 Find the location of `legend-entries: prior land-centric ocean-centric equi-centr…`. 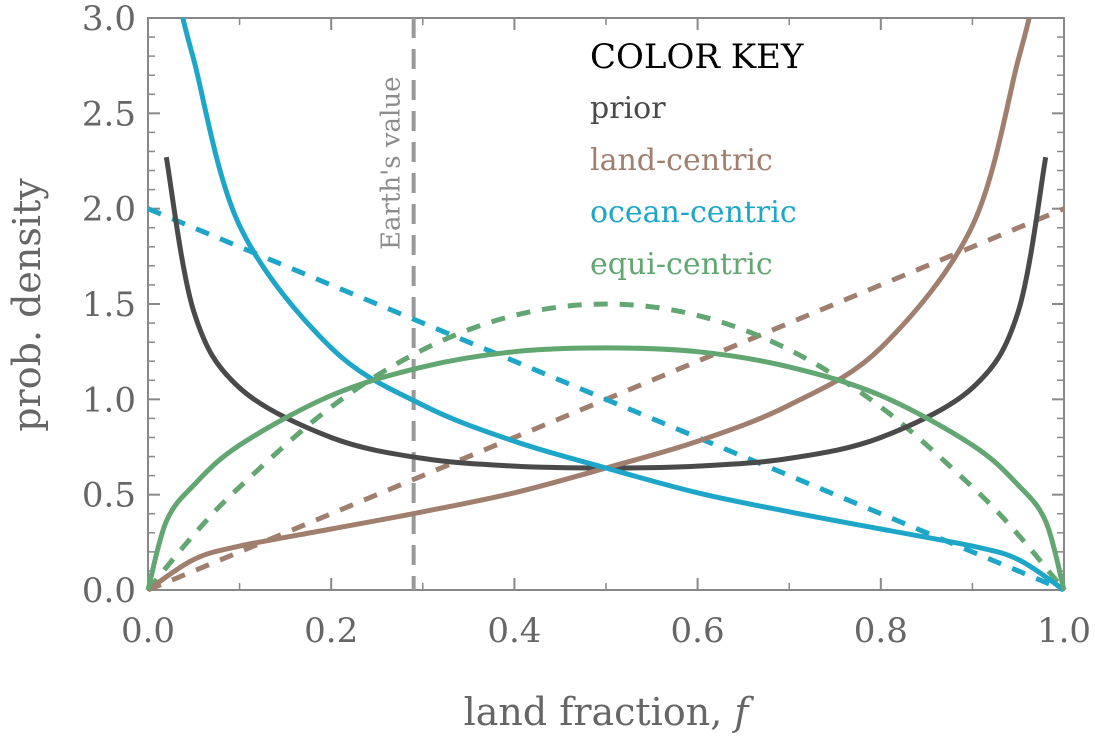

legend-entries: prior land-centric ocean-centric equi-centr… is located at coordinates (693, 186).